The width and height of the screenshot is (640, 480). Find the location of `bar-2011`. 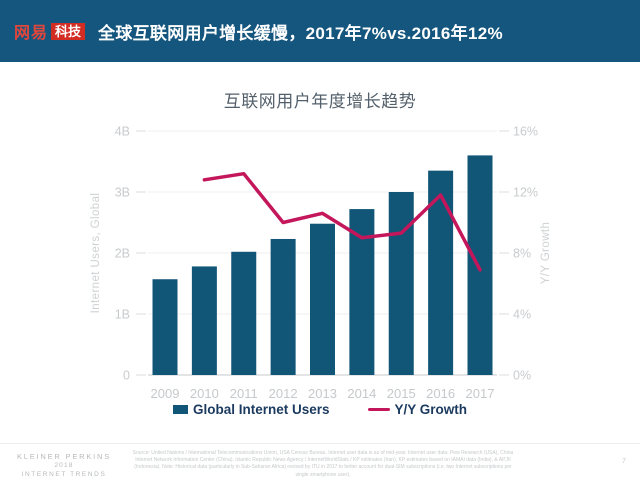

bar-2011 is located at coordinates (244, 313).